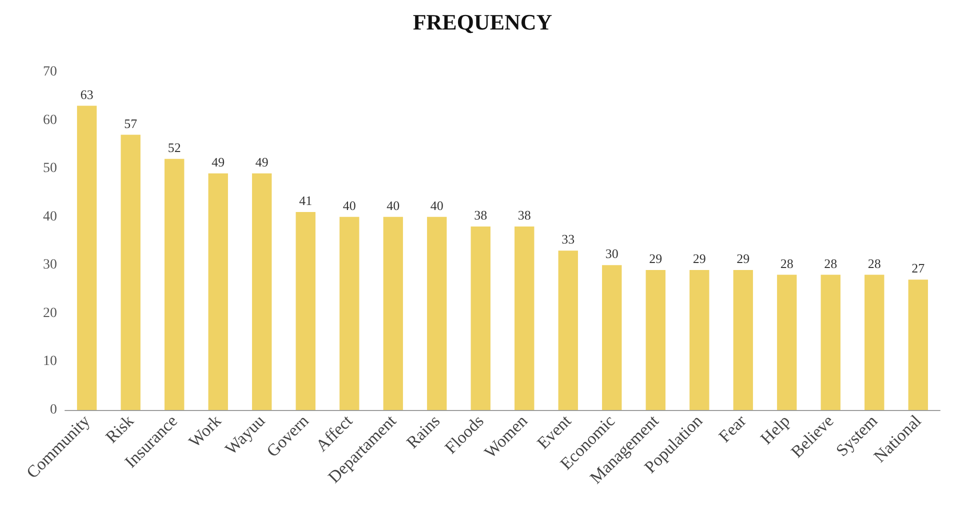 The image size is (965, 517). Describe the element at coordinates (50, 72) in the screenshot. I see `y-tick-label: 70` at that location.